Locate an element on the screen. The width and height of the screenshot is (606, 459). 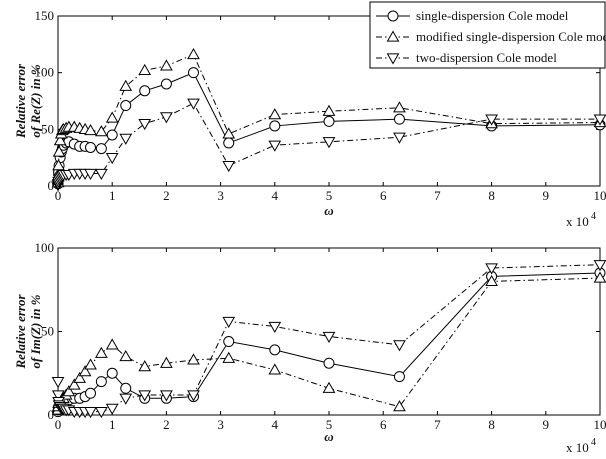
x-tick-label: 1 is located at coordinates (112, 424).